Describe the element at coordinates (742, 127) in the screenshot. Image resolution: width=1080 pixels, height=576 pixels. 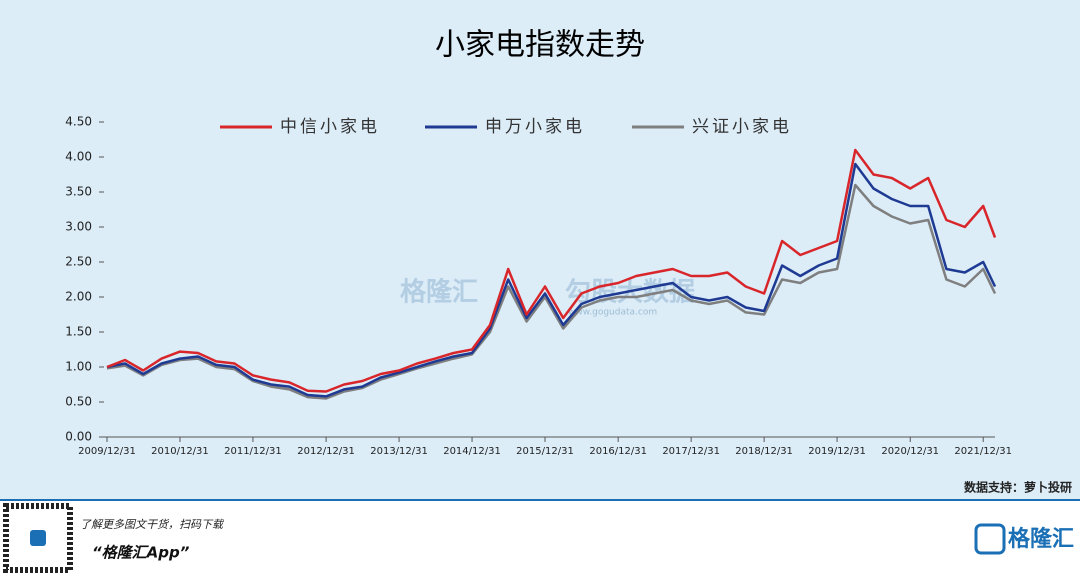
I see `legend-label: 兴证小家电` at that location.